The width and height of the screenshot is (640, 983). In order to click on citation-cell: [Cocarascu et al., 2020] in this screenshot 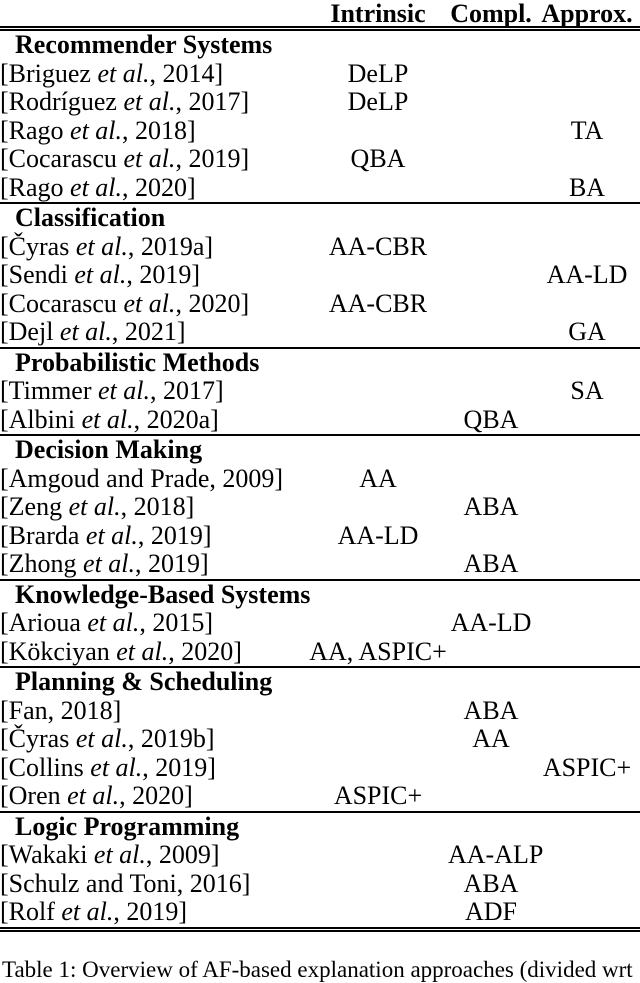, I will do `click(125, 303)`.